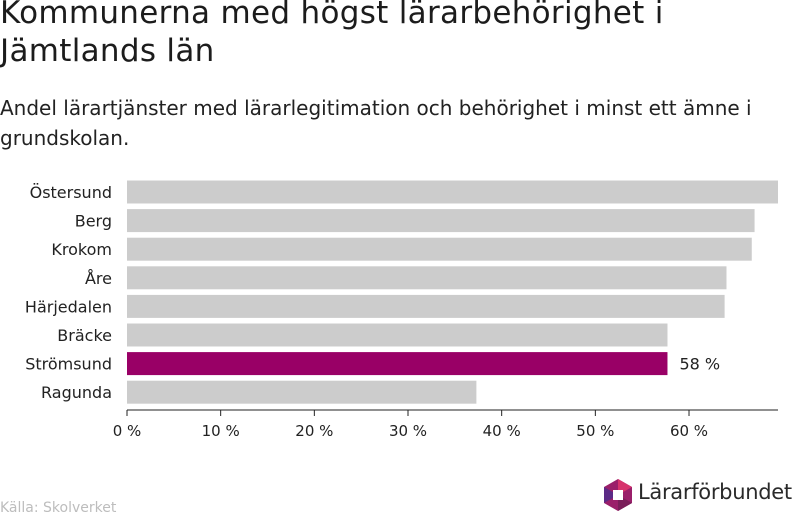 The width and height of the screenshot is (800, 520). I want to click on category-label: Östersund, so click(71, 192).